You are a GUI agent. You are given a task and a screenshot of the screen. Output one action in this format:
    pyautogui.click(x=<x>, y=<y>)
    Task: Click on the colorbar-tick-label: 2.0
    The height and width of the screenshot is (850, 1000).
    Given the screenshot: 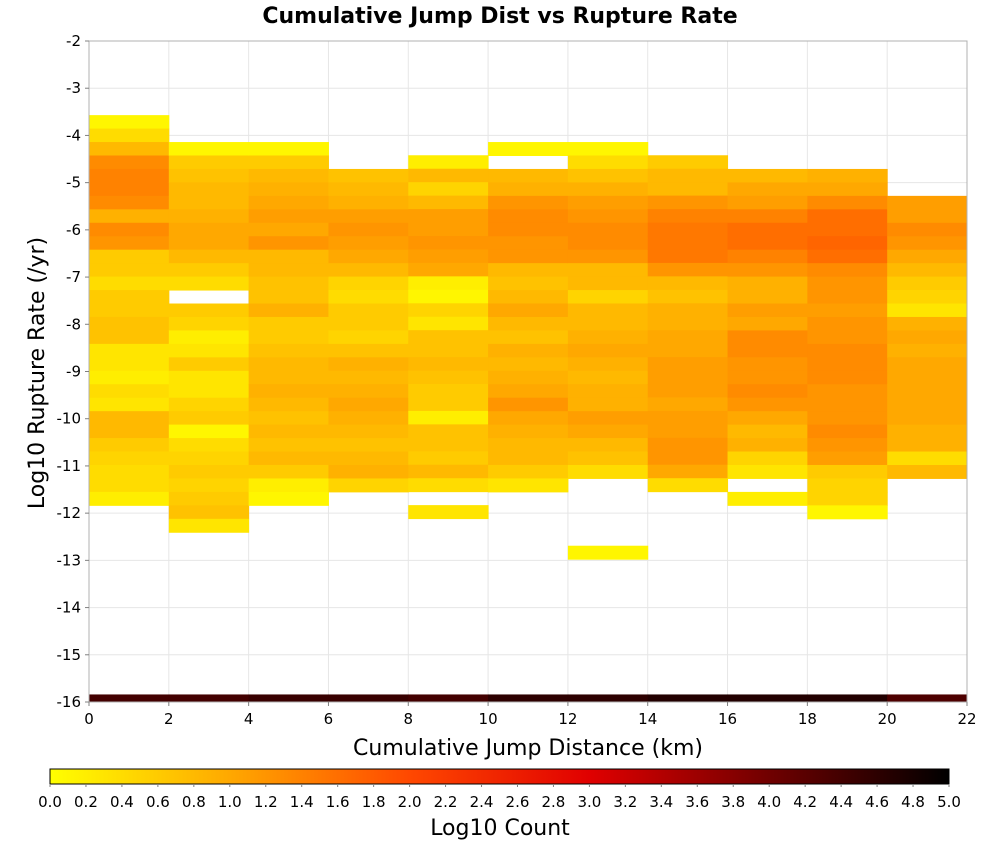 What is the action you would take?
    pyautogui.click(x=410, y=802)
    